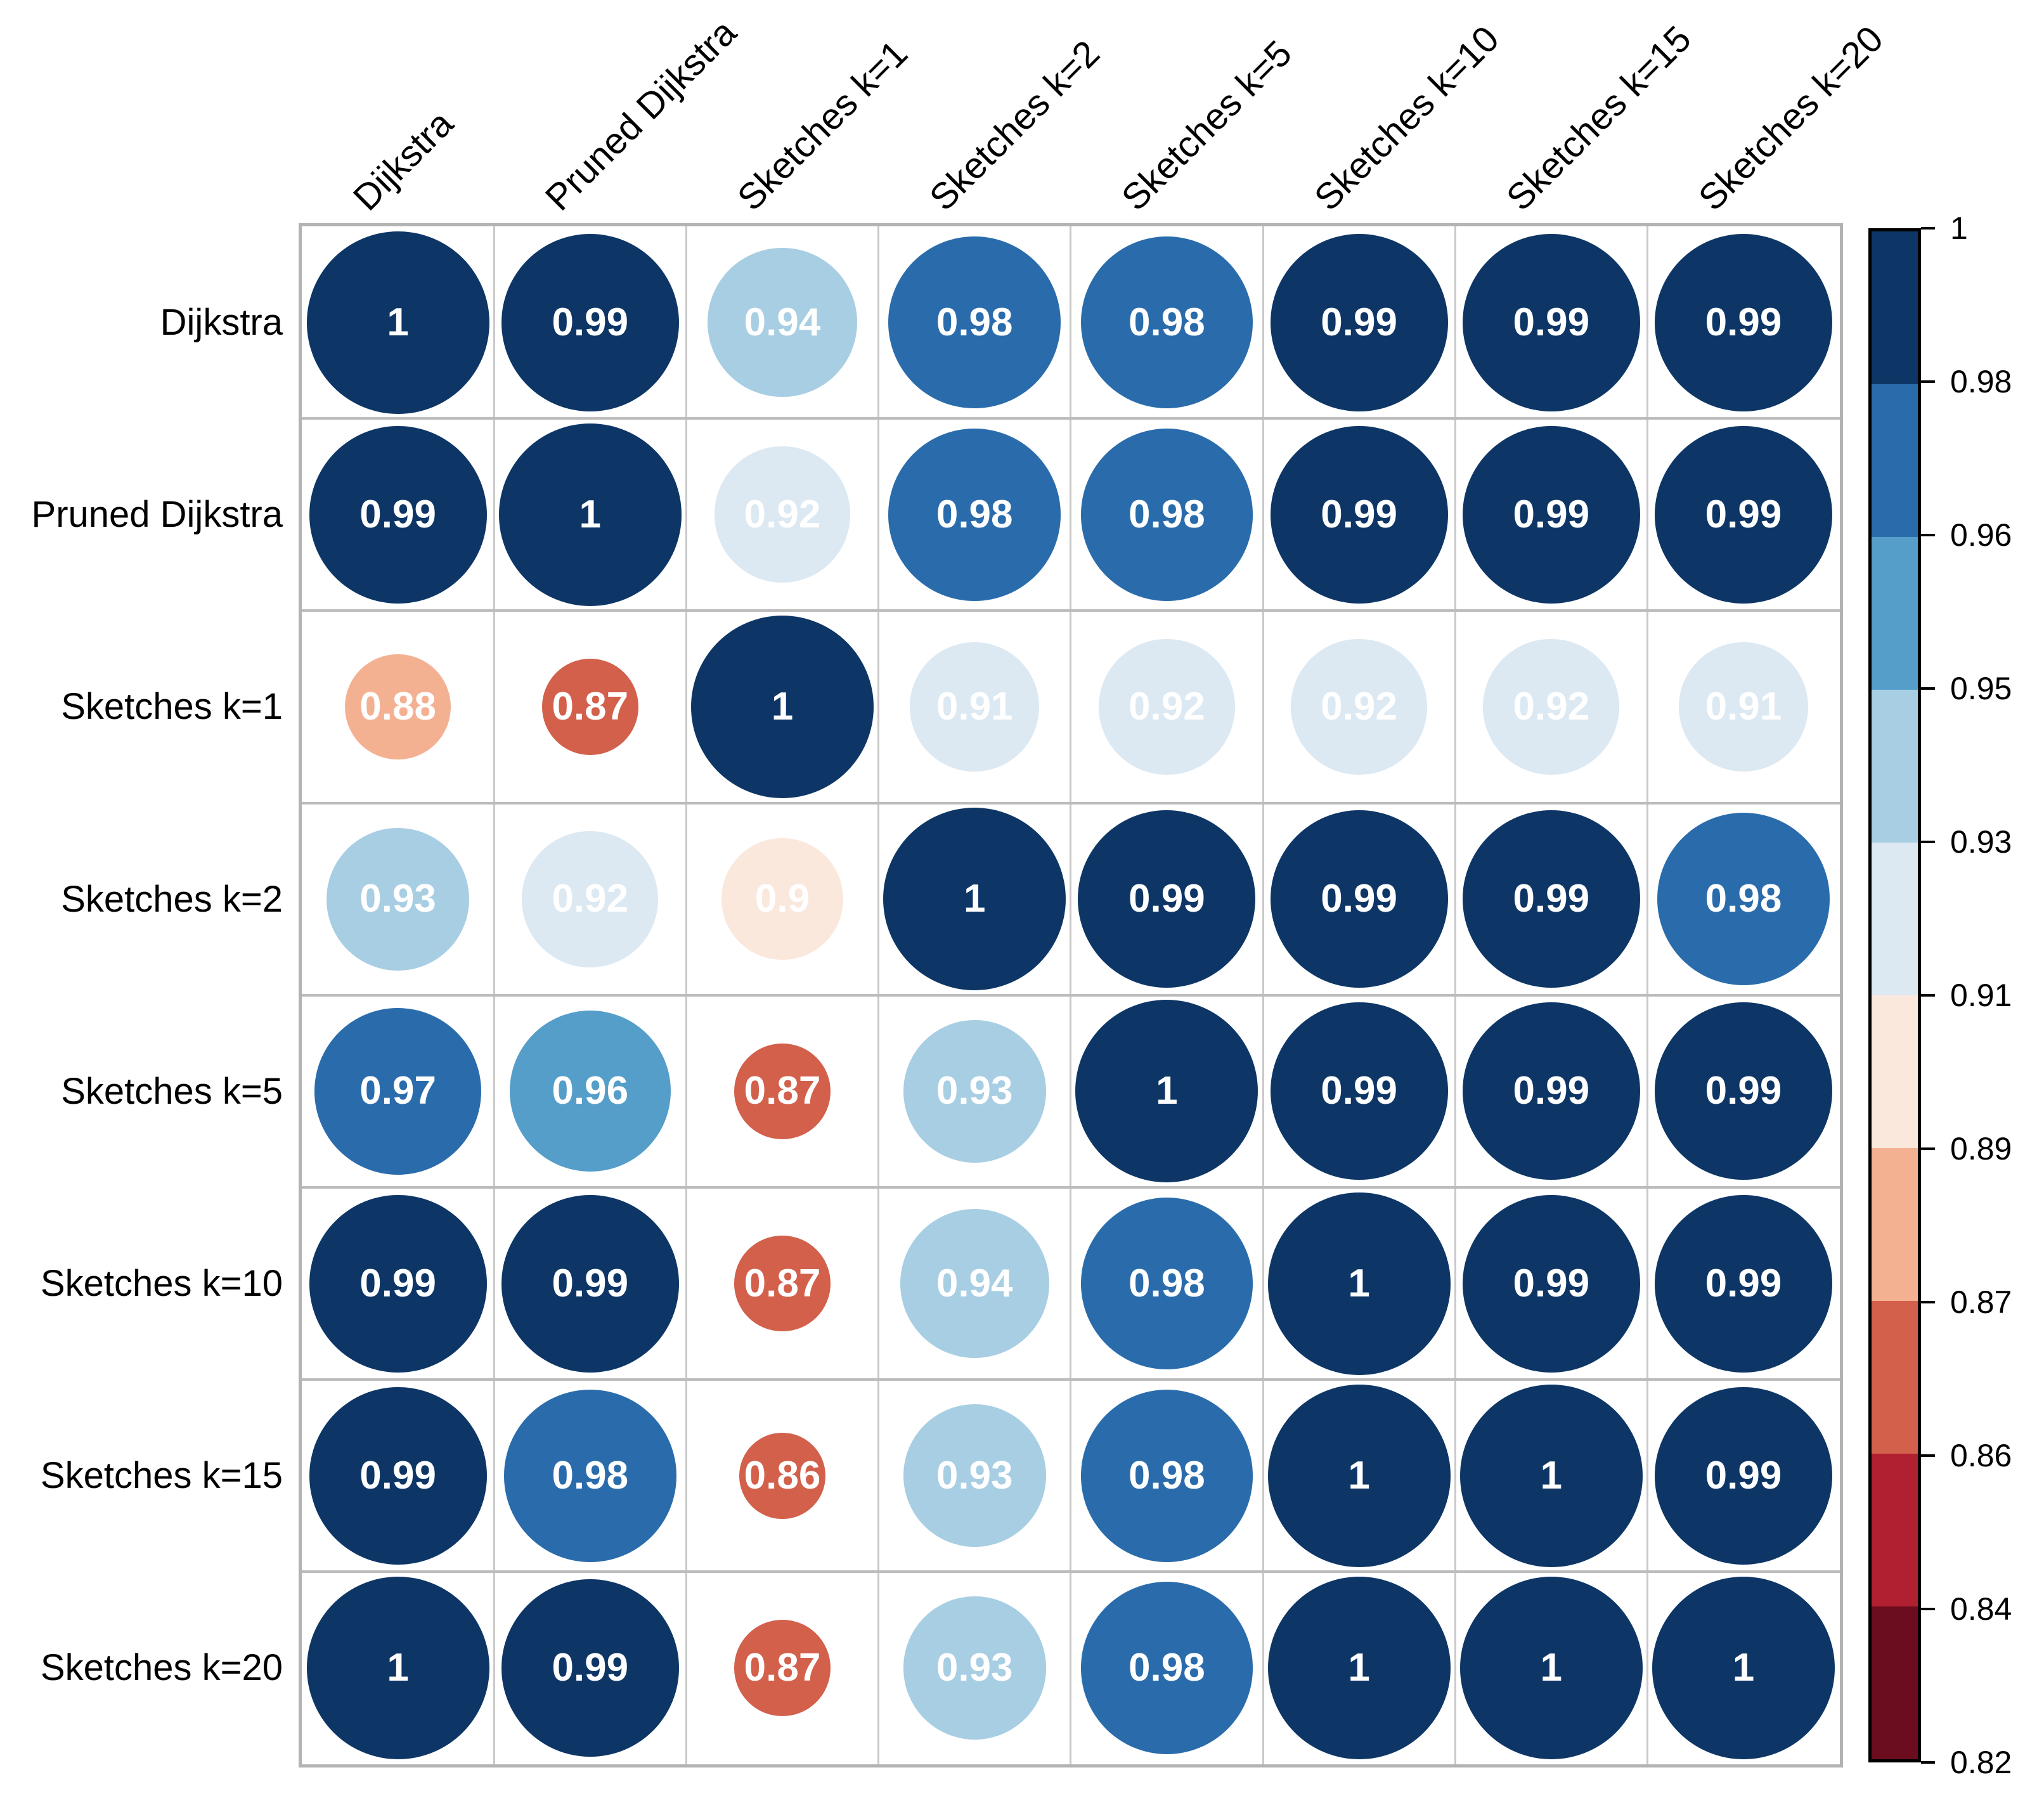 This screenshot has width=2044, height=1803. Describe the element at coordinates (172, 899) in the screenshot. I see `row-label: Sketches k=2` at that location.